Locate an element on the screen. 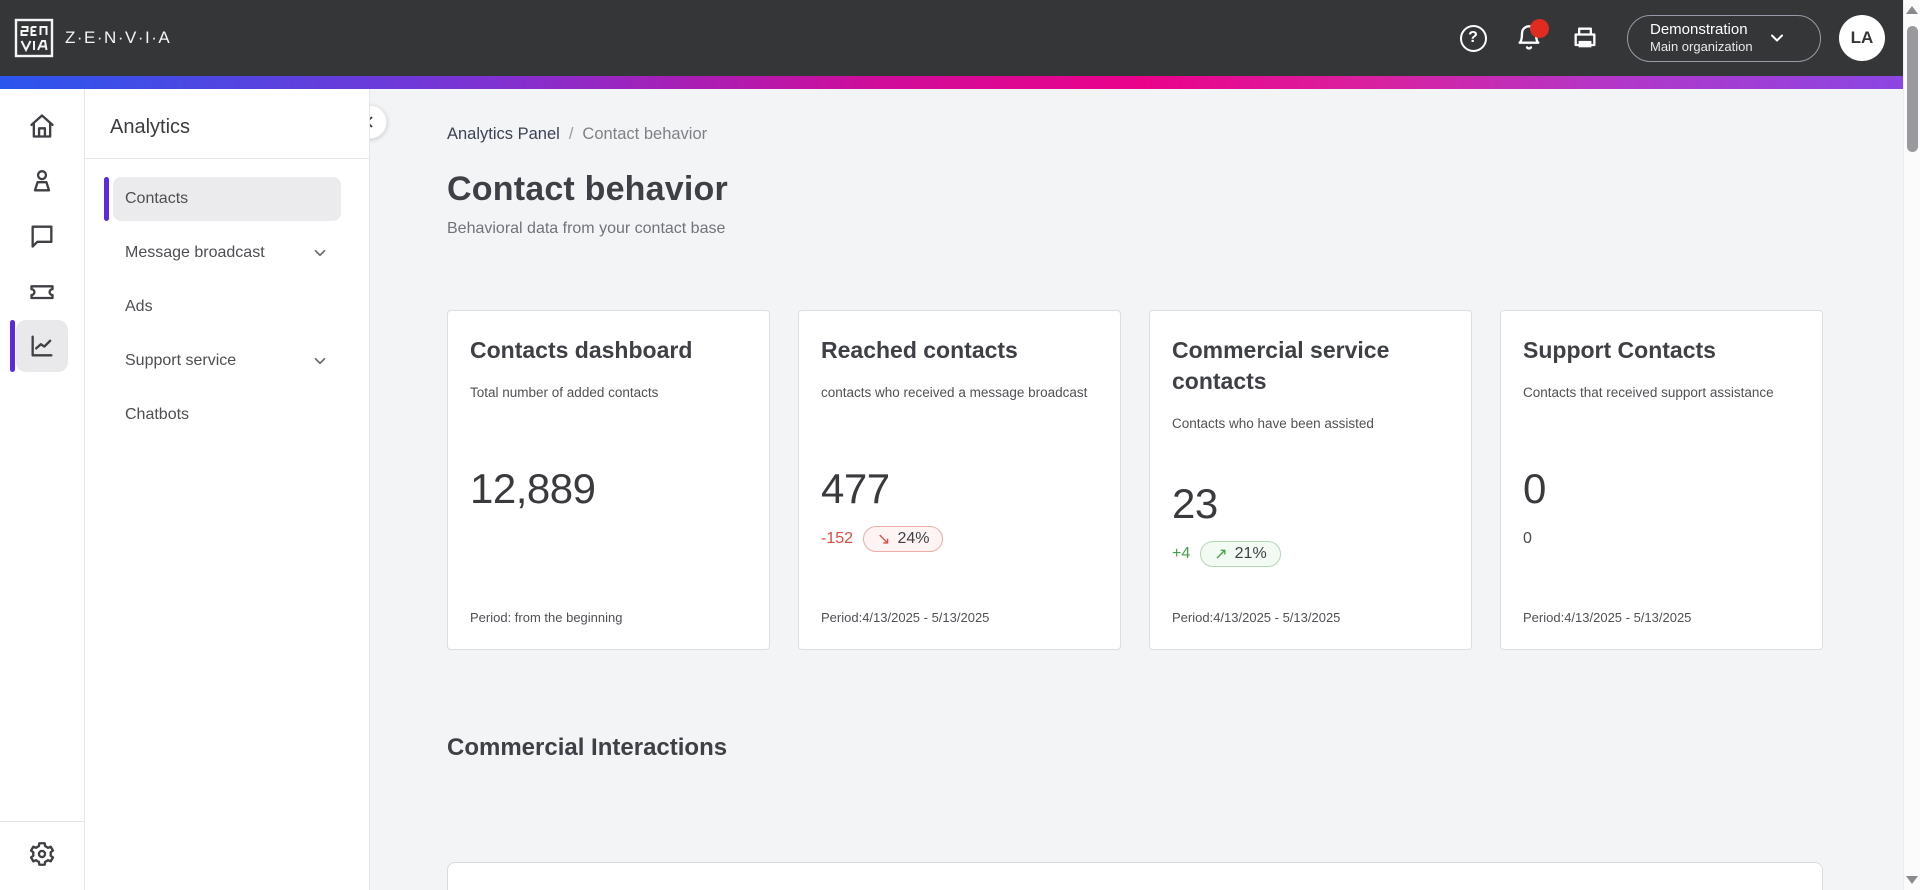 The width and height of the screenshot is (1920, 890). card-description: Total number of added contacts is located at coordinates (564, 393).